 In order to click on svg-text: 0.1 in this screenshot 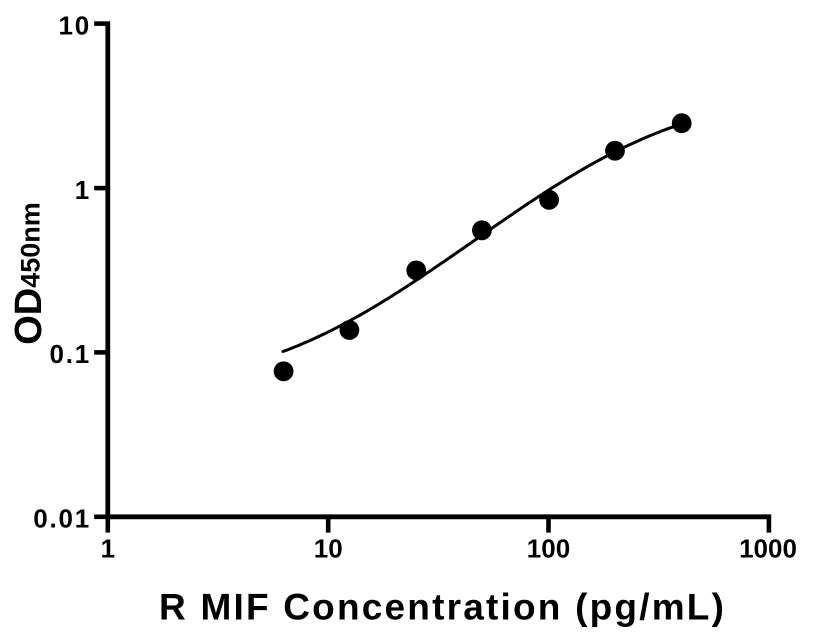, I will do `click(70, 354)`.